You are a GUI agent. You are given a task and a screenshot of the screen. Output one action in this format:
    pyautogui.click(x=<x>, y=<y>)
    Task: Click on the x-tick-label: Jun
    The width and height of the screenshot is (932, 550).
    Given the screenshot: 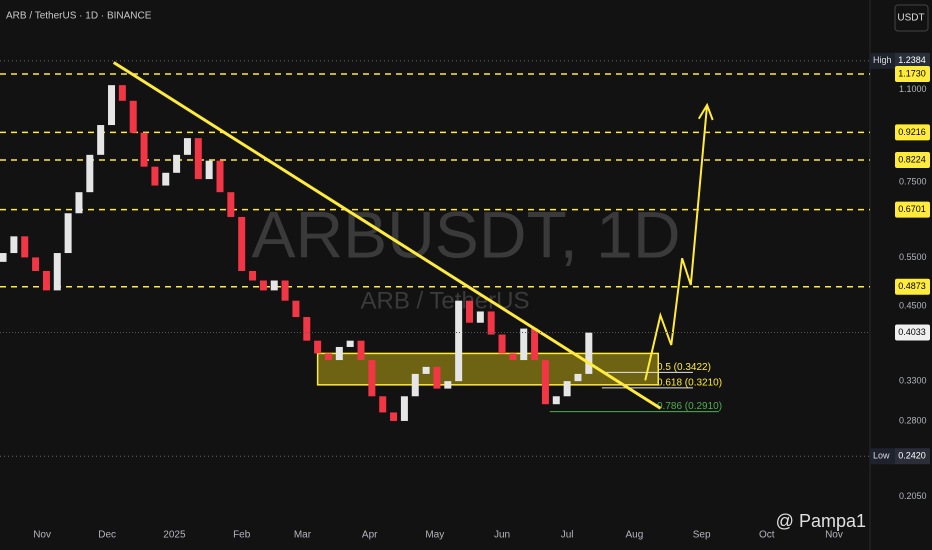 What is the action you would take?
    pyautogui.click(x=502, y=535)
    